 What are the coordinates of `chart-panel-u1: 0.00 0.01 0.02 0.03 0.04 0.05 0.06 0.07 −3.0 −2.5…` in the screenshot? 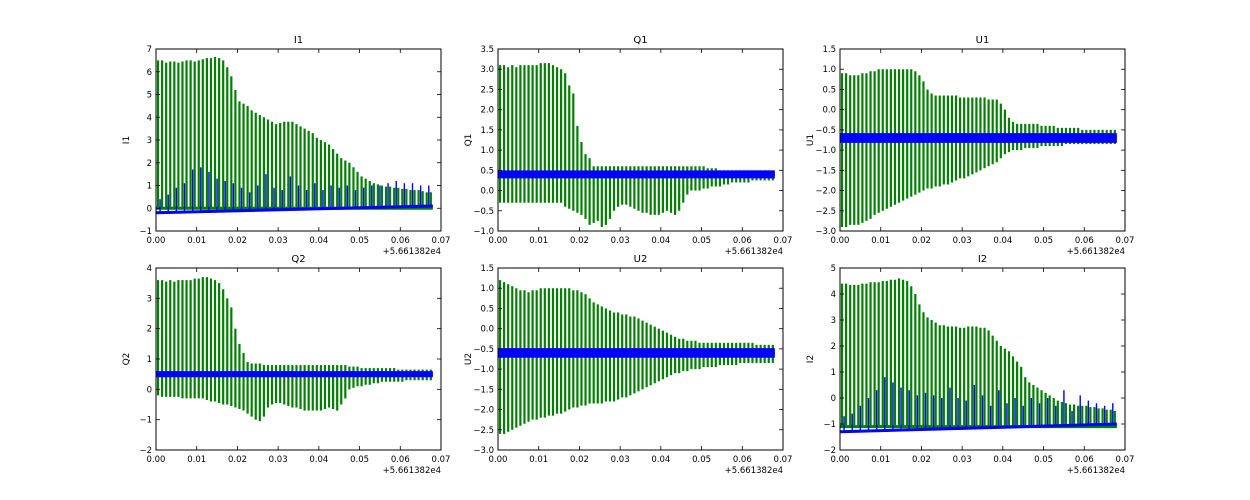 It's located at (970, 146).